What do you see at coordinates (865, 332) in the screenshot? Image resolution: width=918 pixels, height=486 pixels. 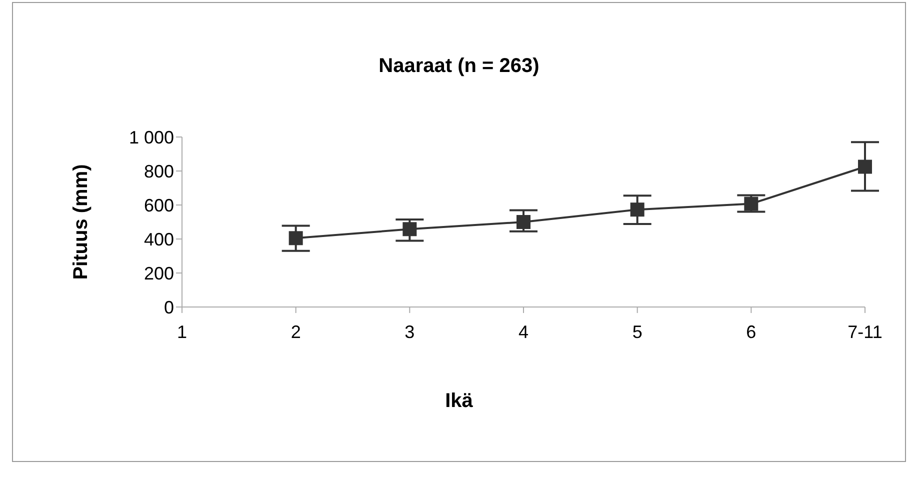 I see `x-tick-label: 7-11` at bounding box center [865, 332].